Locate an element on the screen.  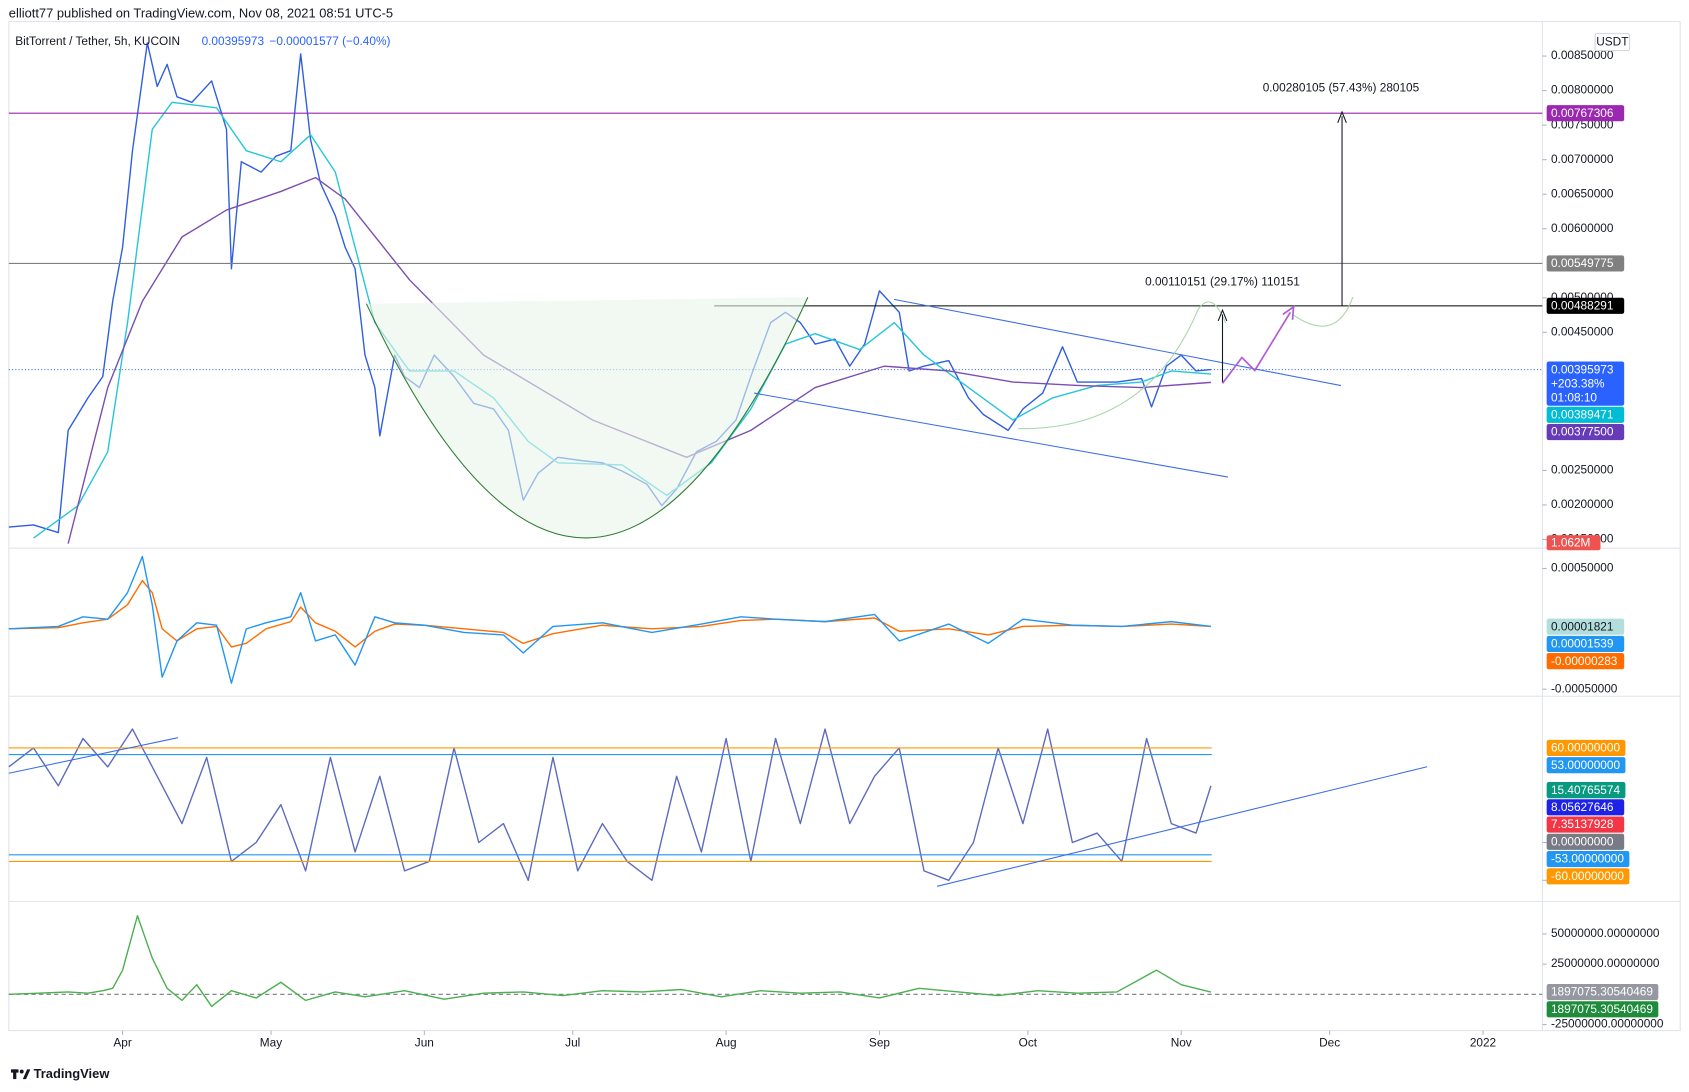
cup-curve is located at coordinates (587, 418).